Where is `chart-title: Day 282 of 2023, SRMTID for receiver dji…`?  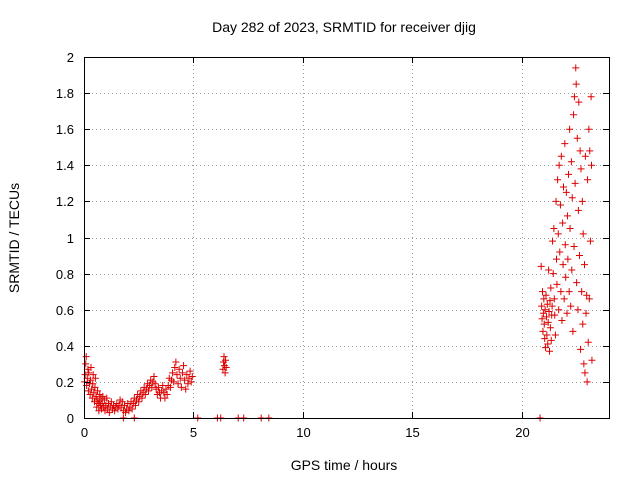 chart-title: Day 282 of 2023, SRMTID for receiver dji… is located at coordinates (344, 27).